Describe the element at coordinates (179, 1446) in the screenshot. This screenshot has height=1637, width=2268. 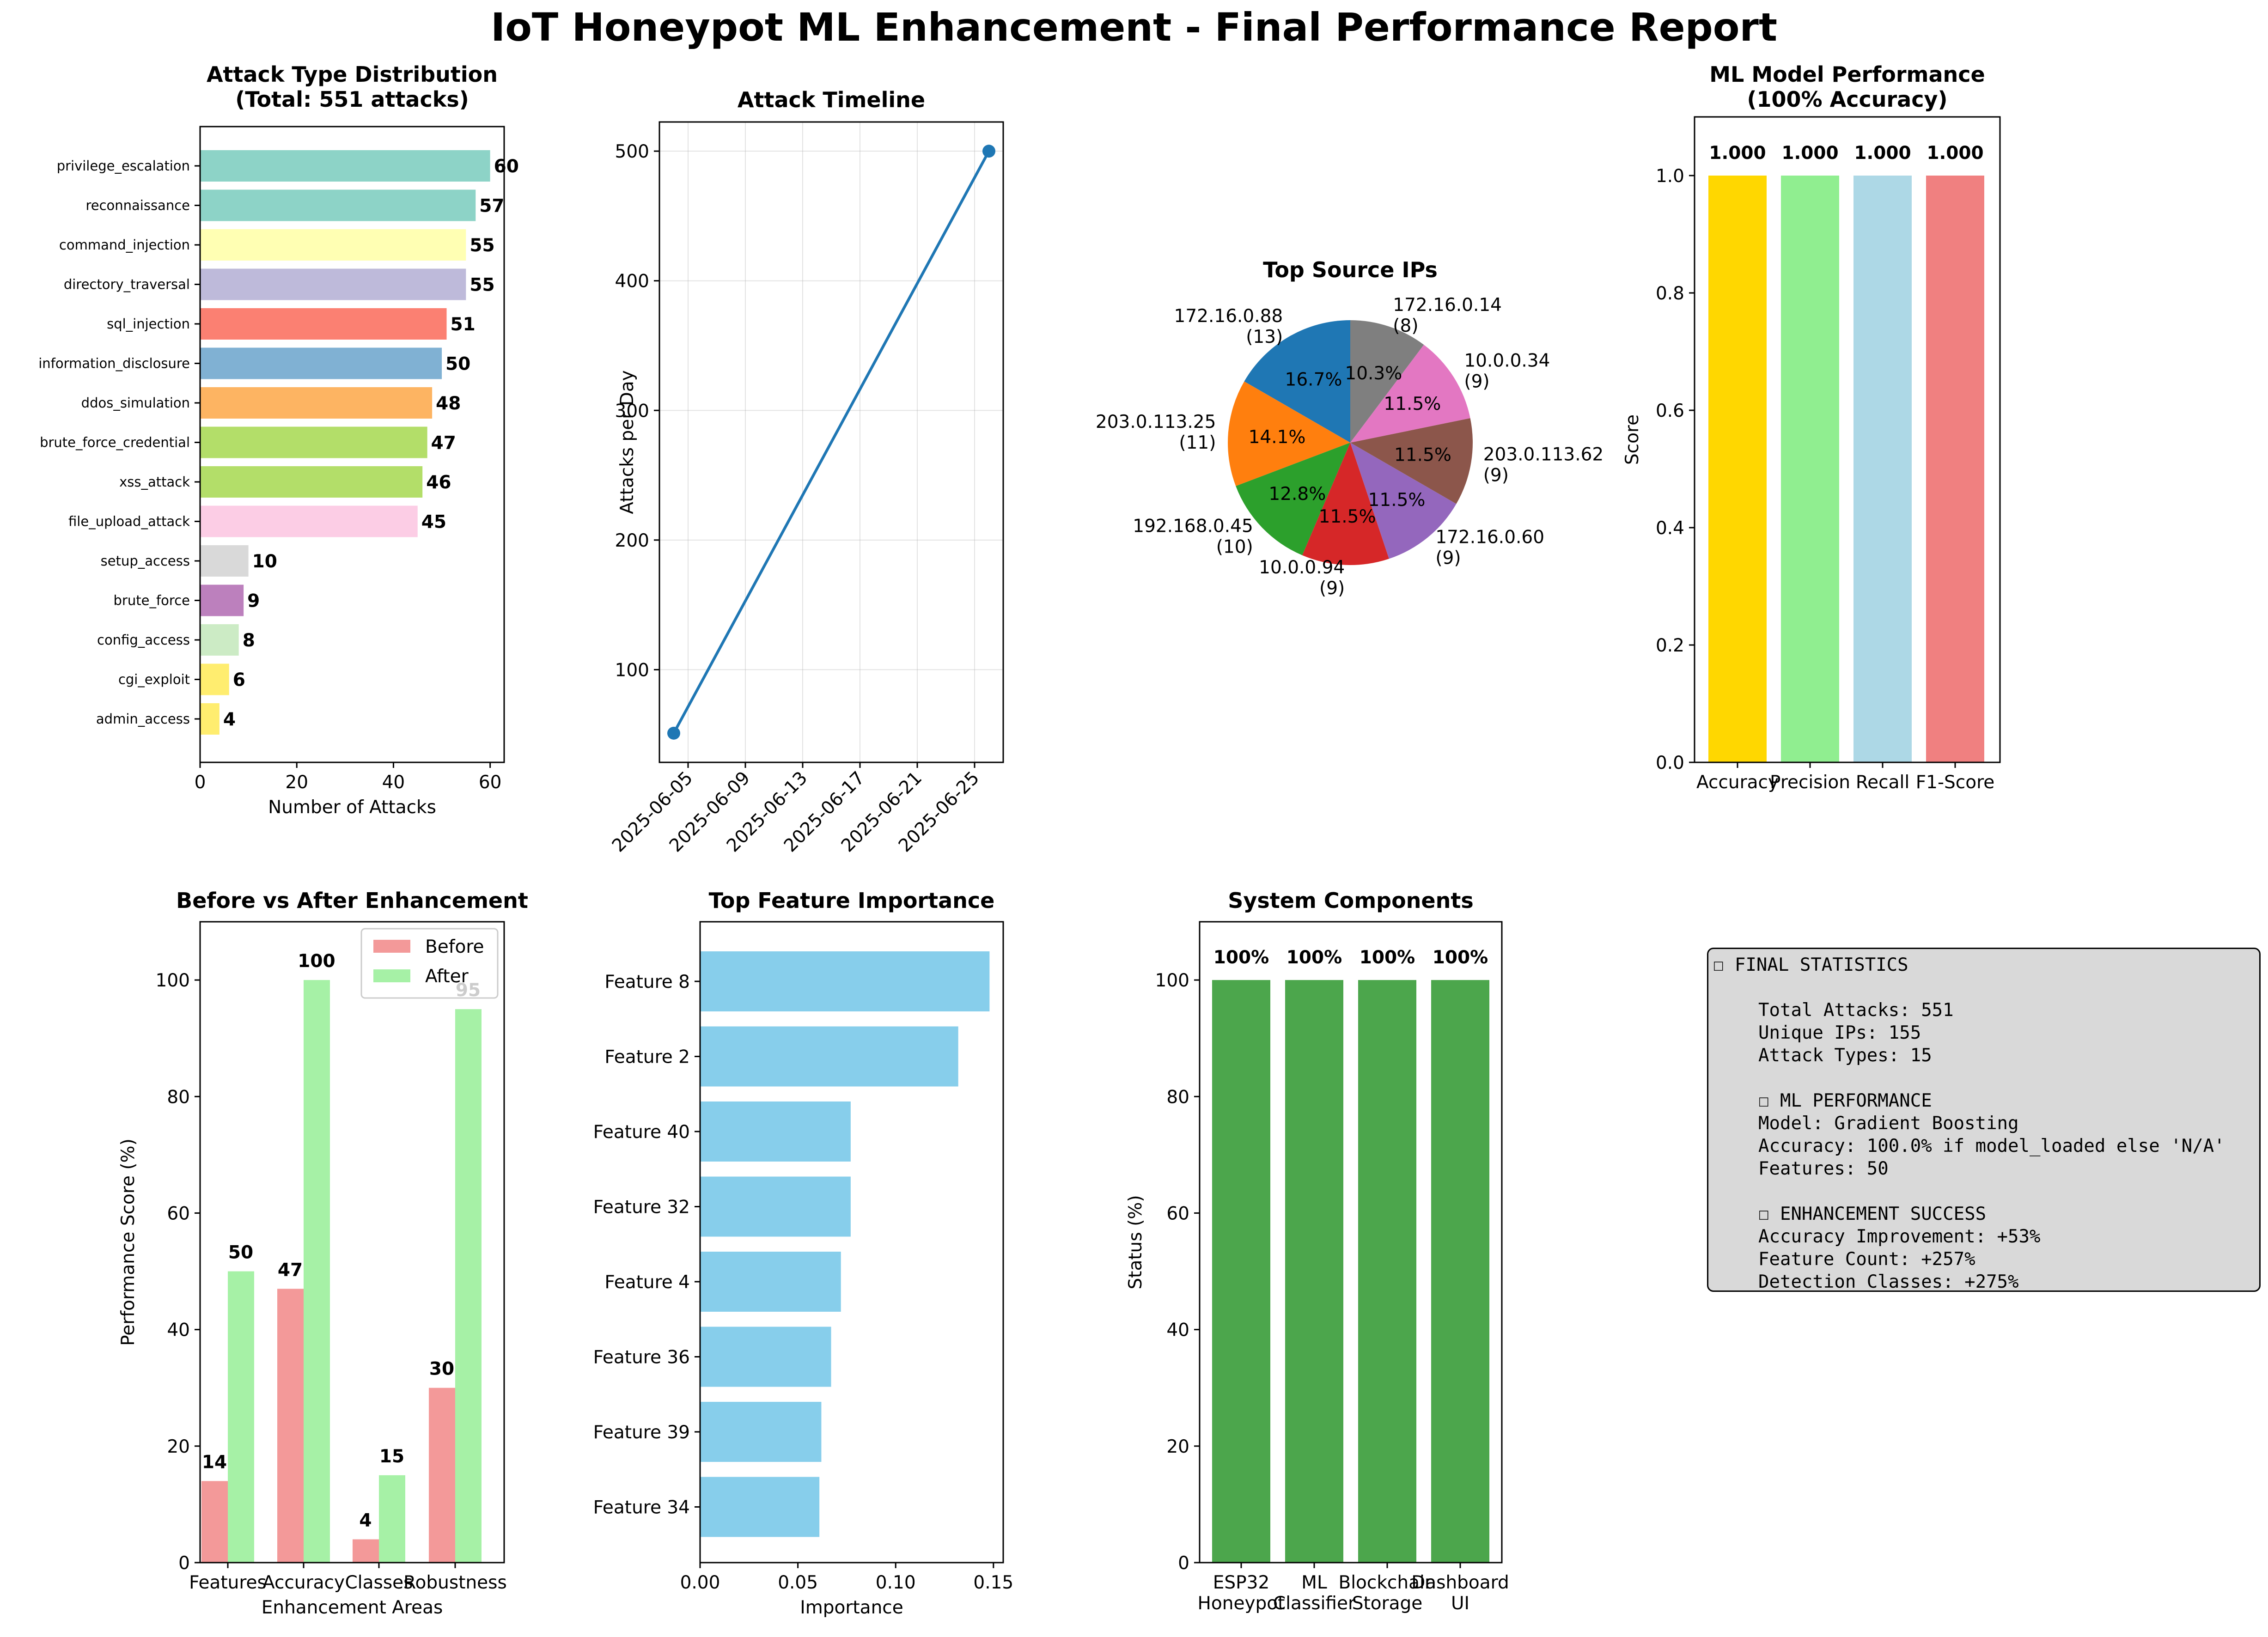
I see `y-tick-label: 20` at that location.